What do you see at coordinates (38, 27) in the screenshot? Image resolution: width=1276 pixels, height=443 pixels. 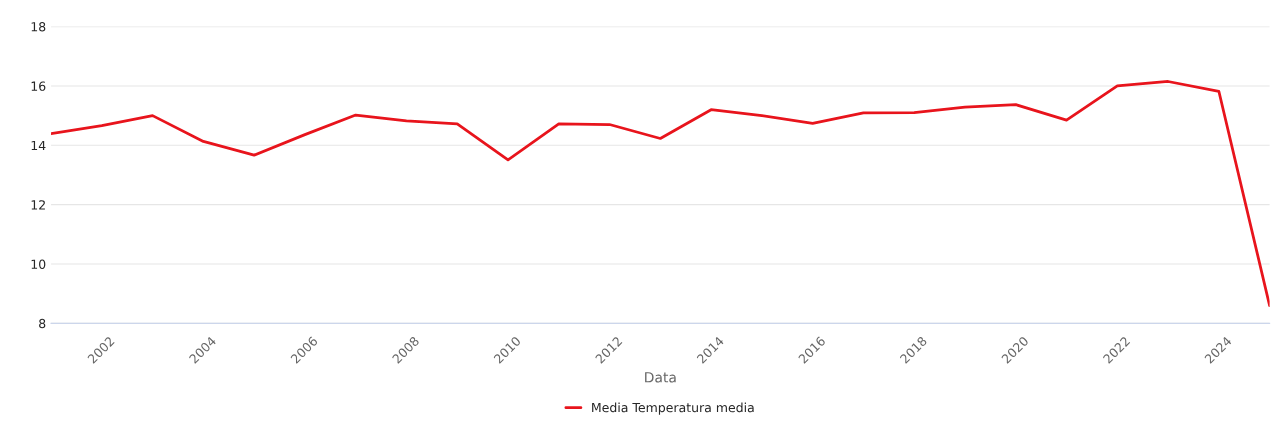 I see `y-tick-label: 18` at bounding box center [38, 27].